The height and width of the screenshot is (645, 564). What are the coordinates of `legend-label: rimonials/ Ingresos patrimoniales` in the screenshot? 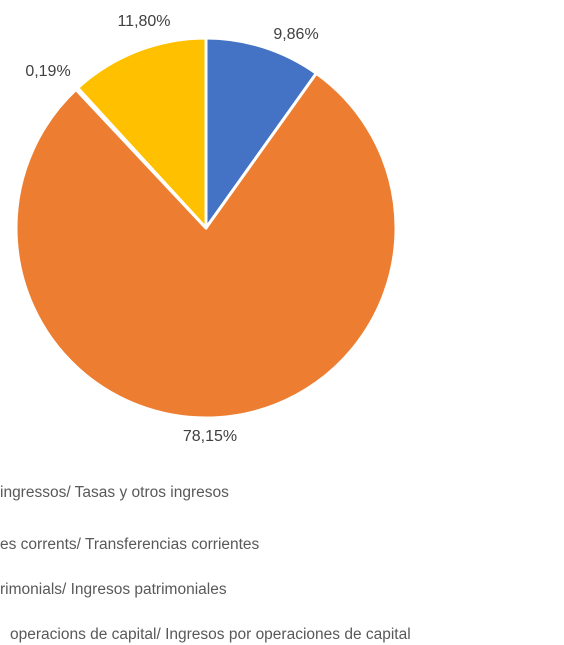 It's located at (113, 589).